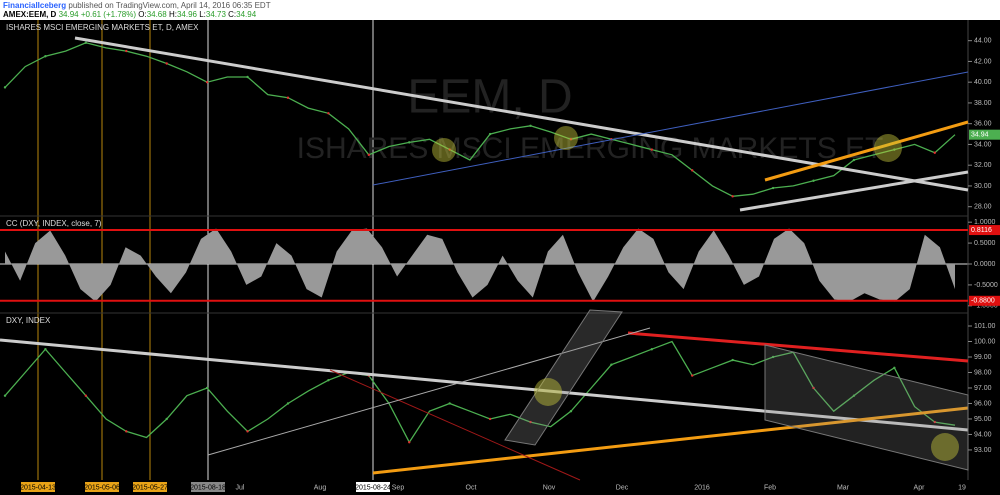  I want to click on marker-label: 2015-04-13, so click(38, 487).